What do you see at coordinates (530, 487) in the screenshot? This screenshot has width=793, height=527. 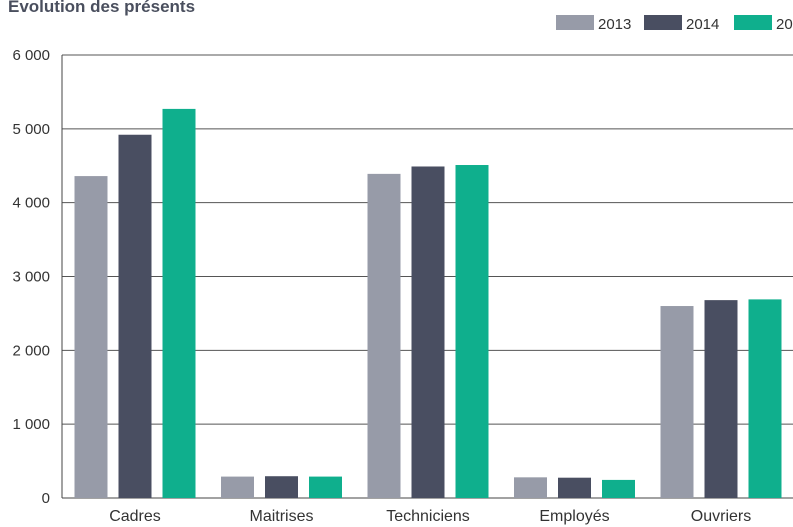 I see `bar-2013-employés` at bounding box center [530, 487].